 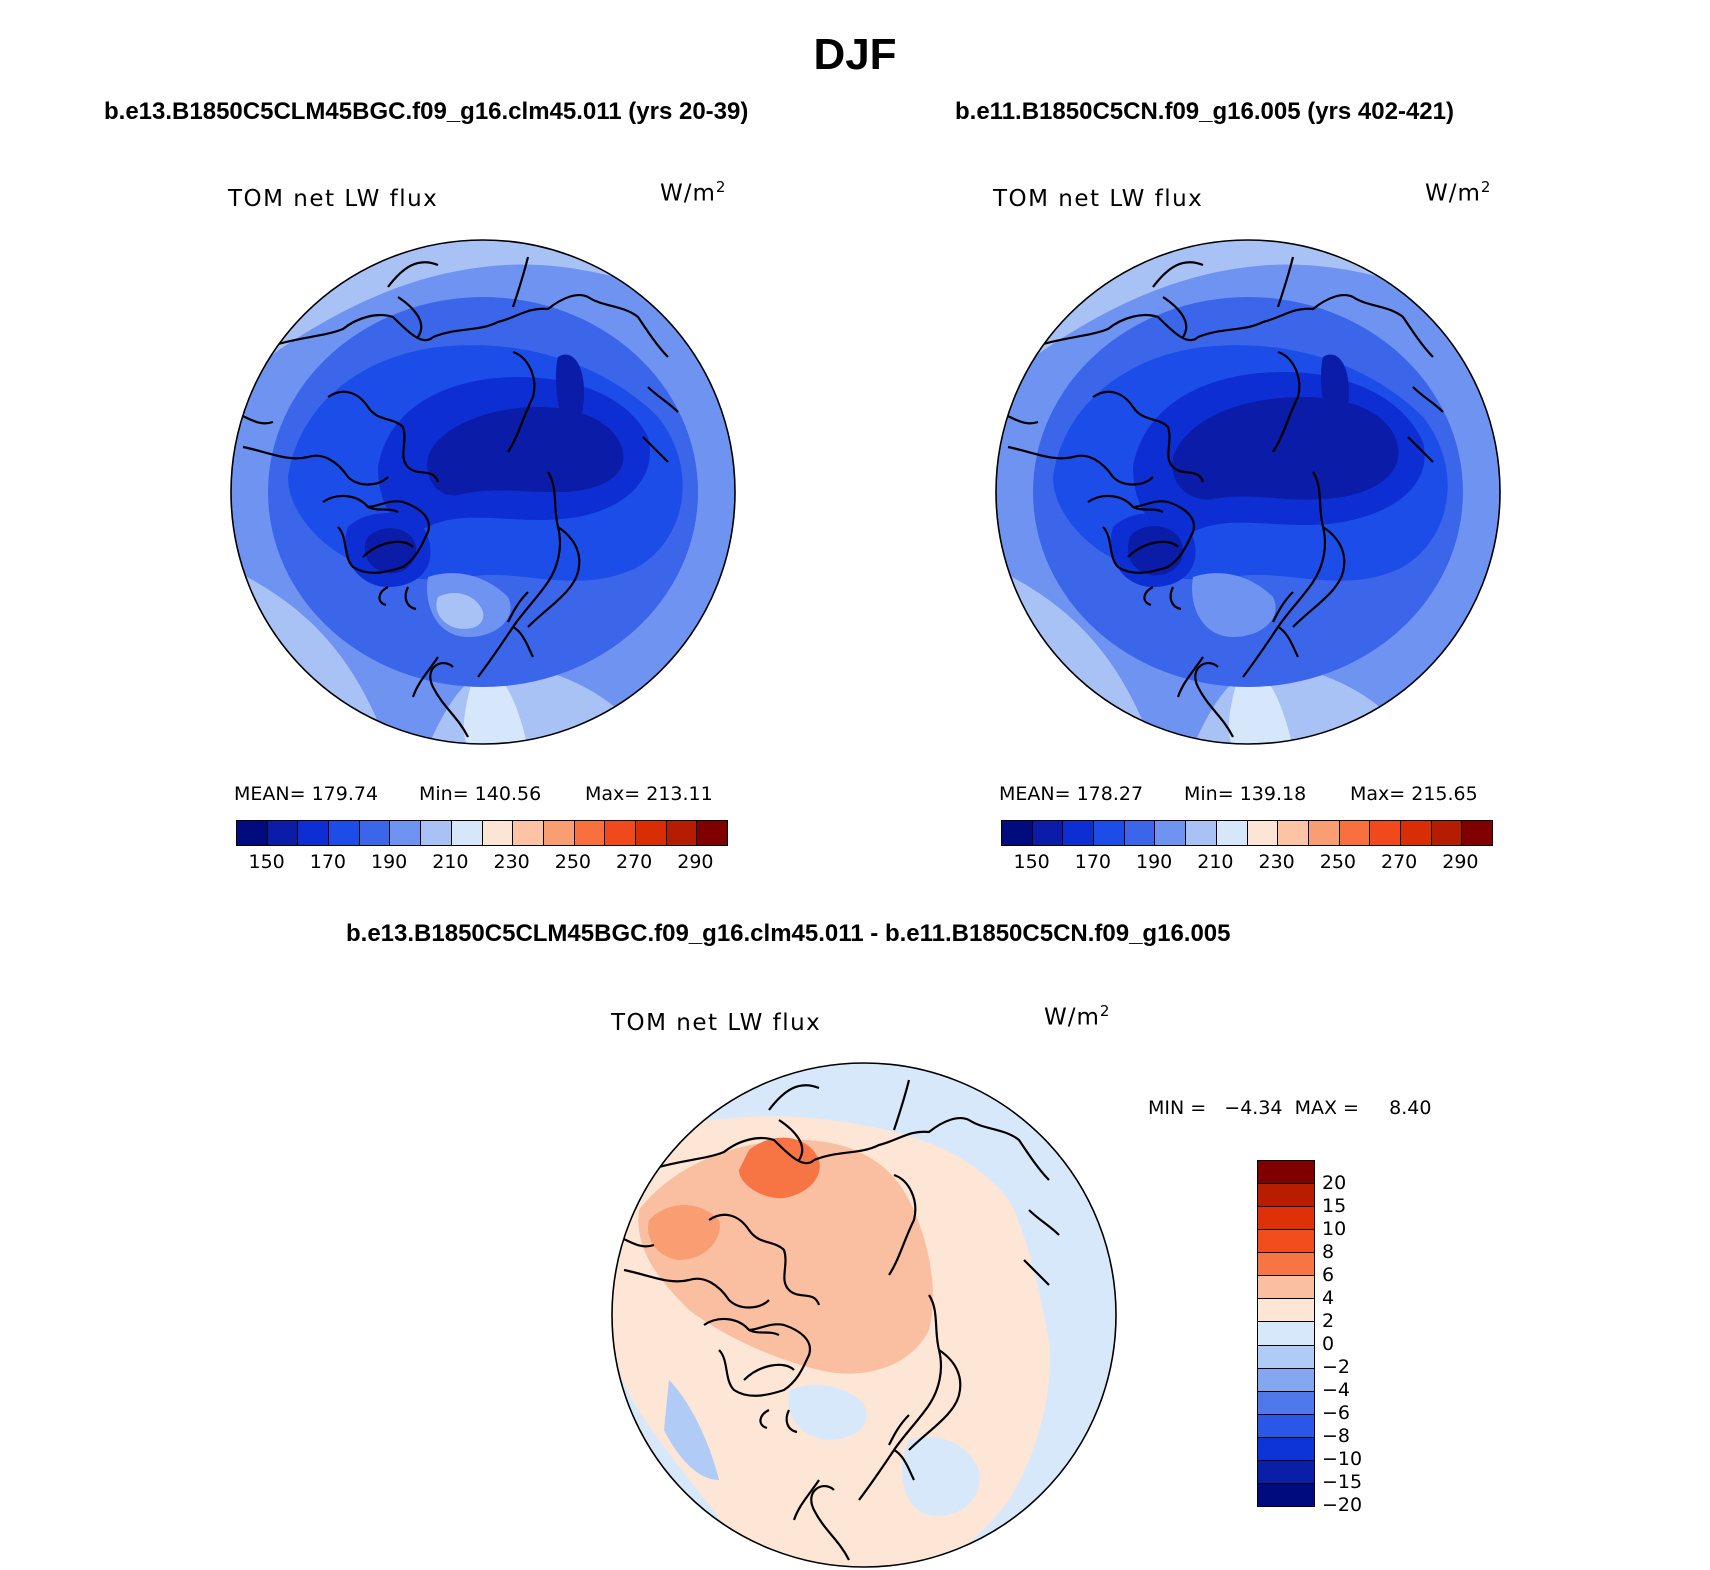 I want to click on diff-colorbar-tick-label: −15, so click(x=1342, y=1482).